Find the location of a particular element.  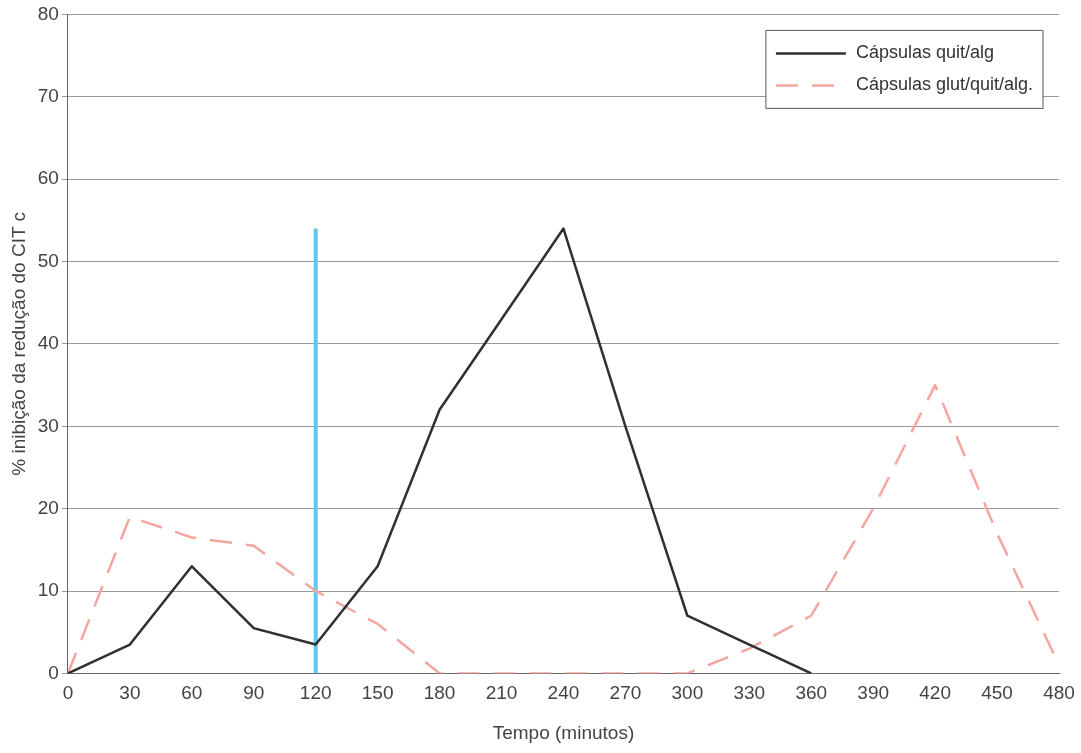

x-tick-label: 330 is located at coordinates (749, 693).